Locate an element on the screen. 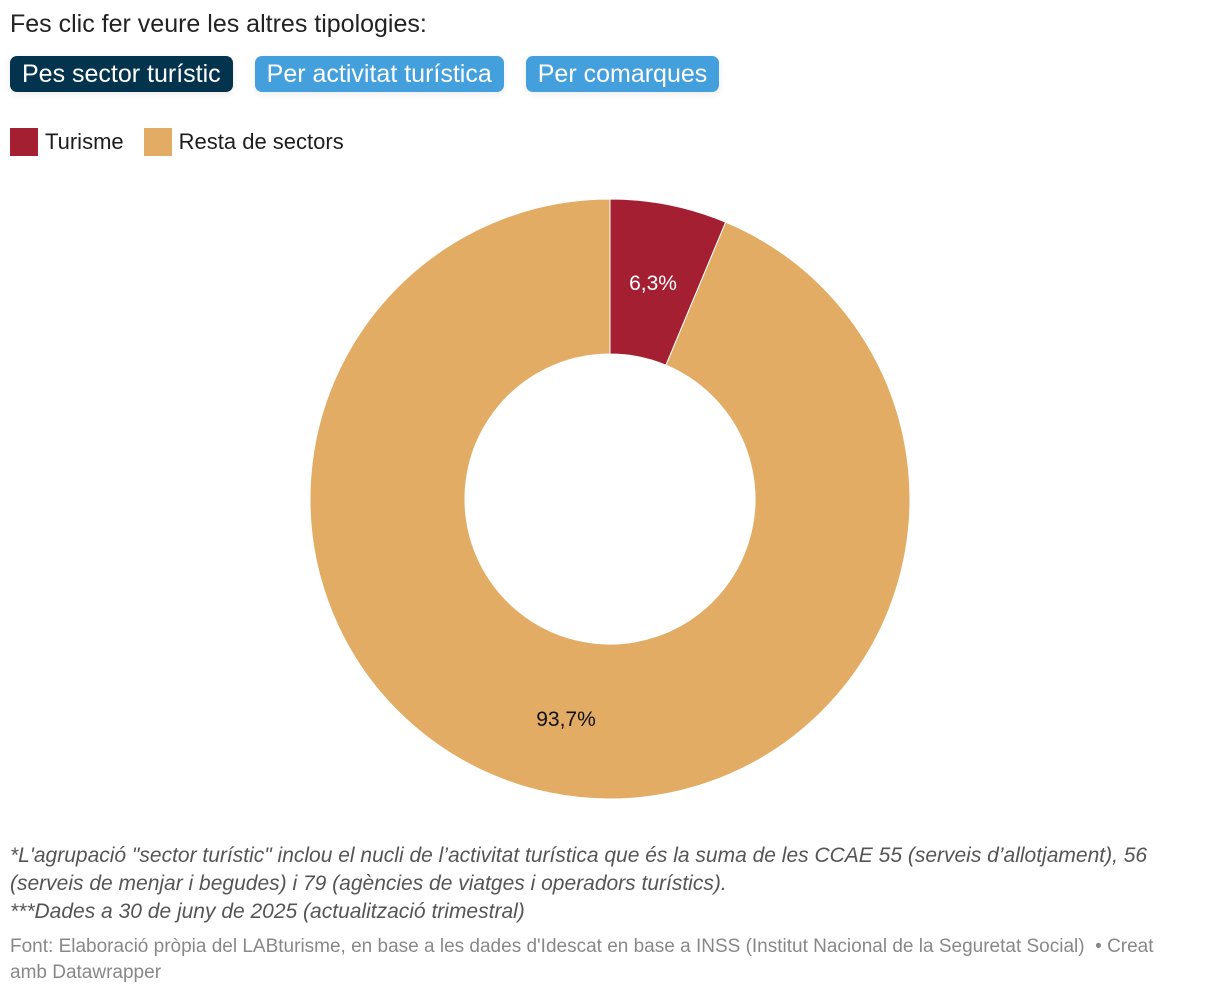 This screenshot has width=1220, height=996. slice-label: 93,7% is located at coordinates (566, 719).